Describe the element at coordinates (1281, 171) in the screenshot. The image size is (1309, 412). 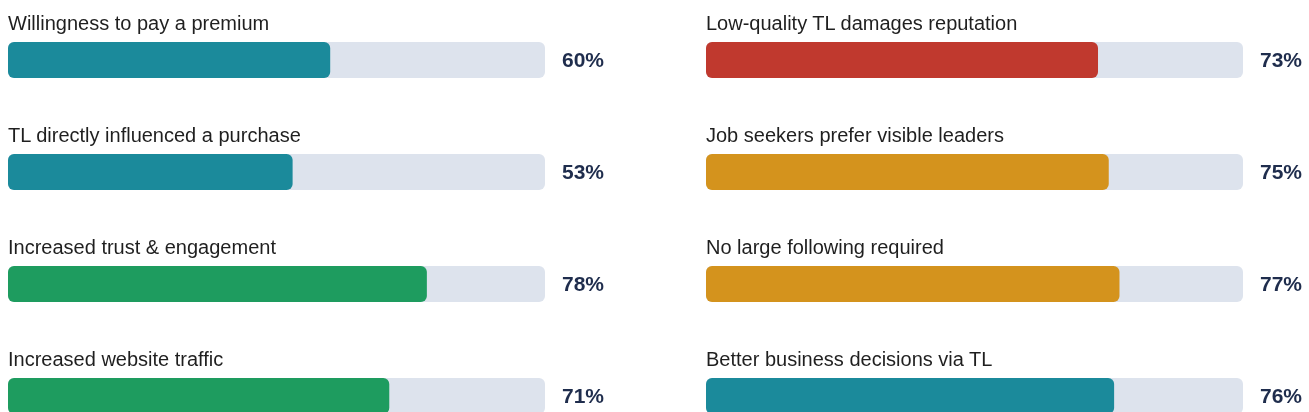
I see `data-label: 75%` at that location.